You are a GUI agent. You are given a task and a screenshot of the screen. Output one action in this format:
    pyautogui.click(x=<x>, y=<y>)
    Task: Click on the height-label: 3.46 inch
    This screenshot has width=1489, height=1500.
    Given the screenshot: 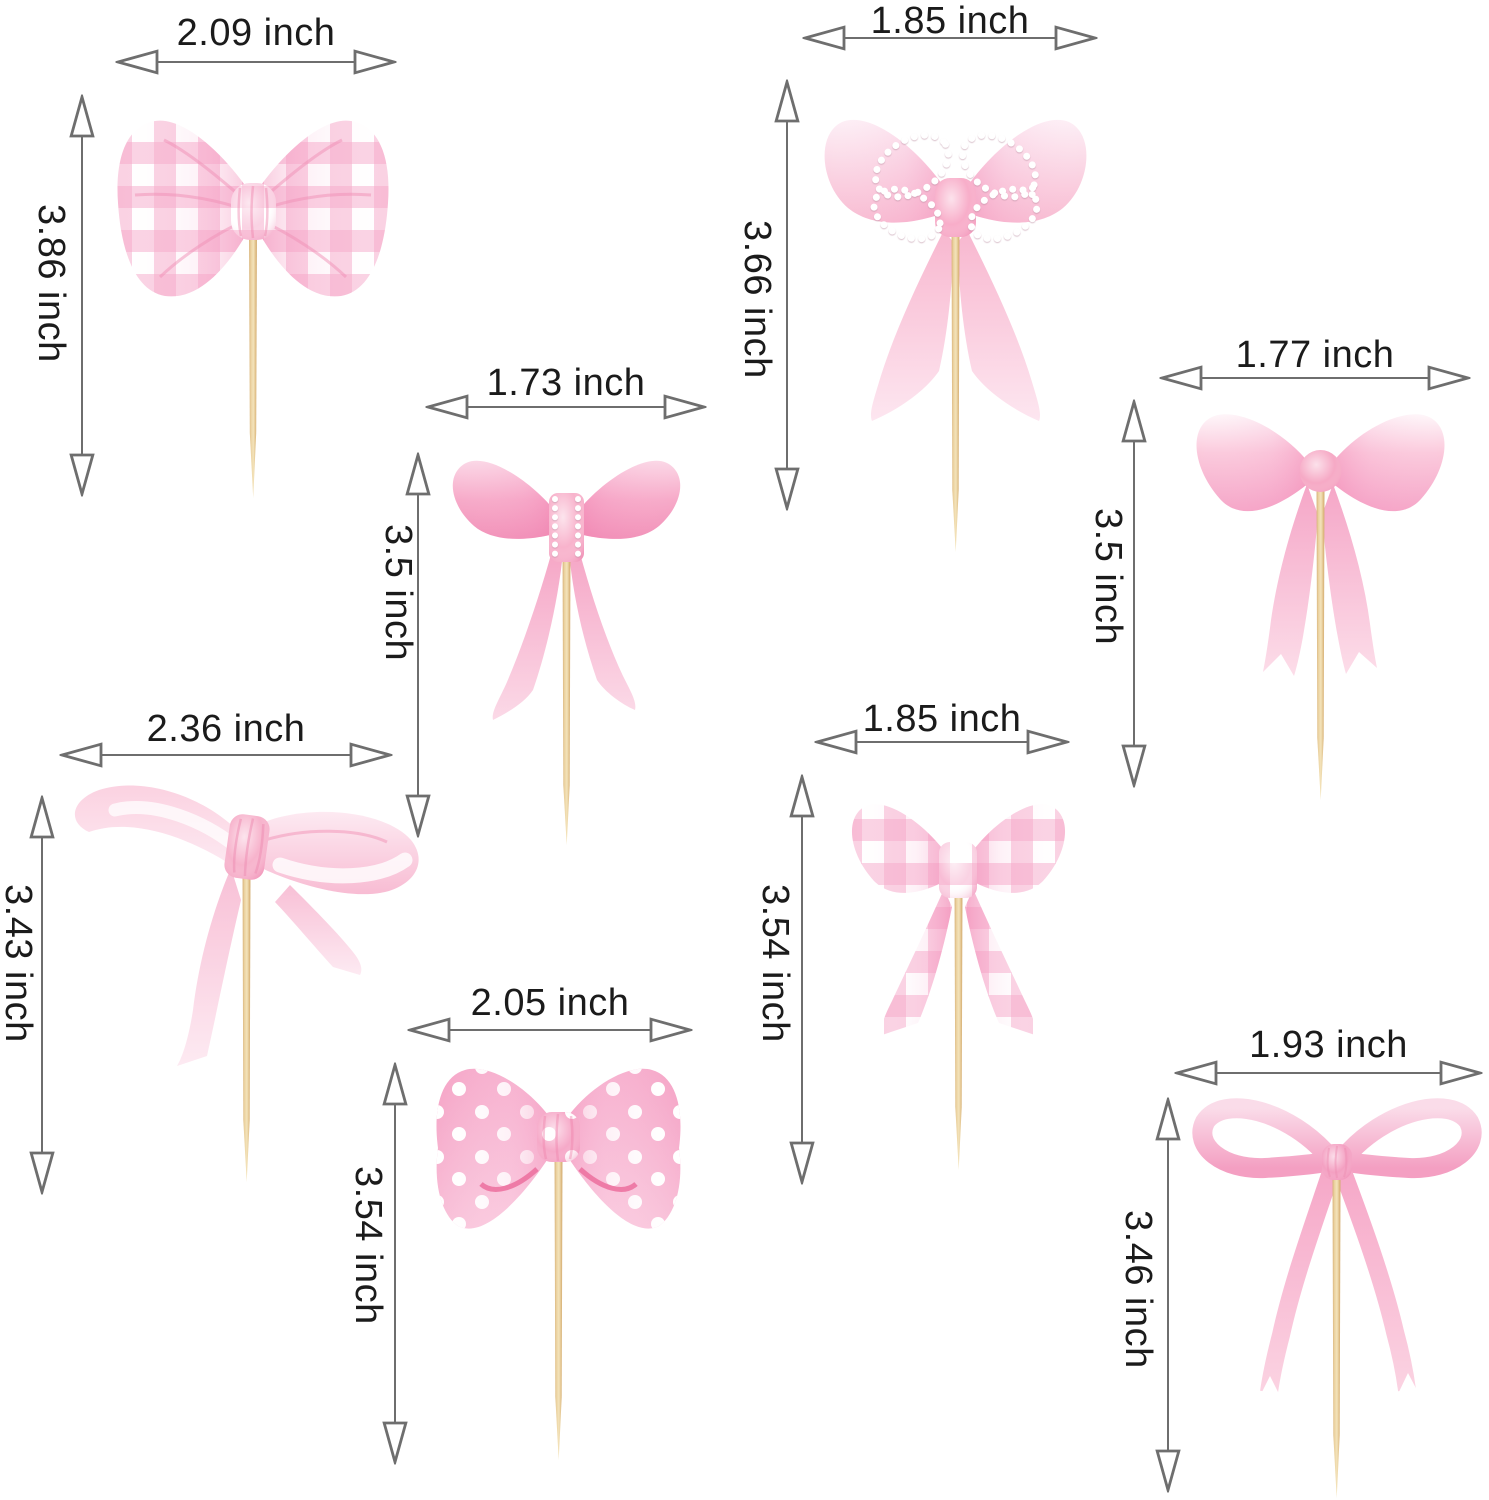 What is the action you would take?
    pyautogui.click(x=1137, y=1289)
    